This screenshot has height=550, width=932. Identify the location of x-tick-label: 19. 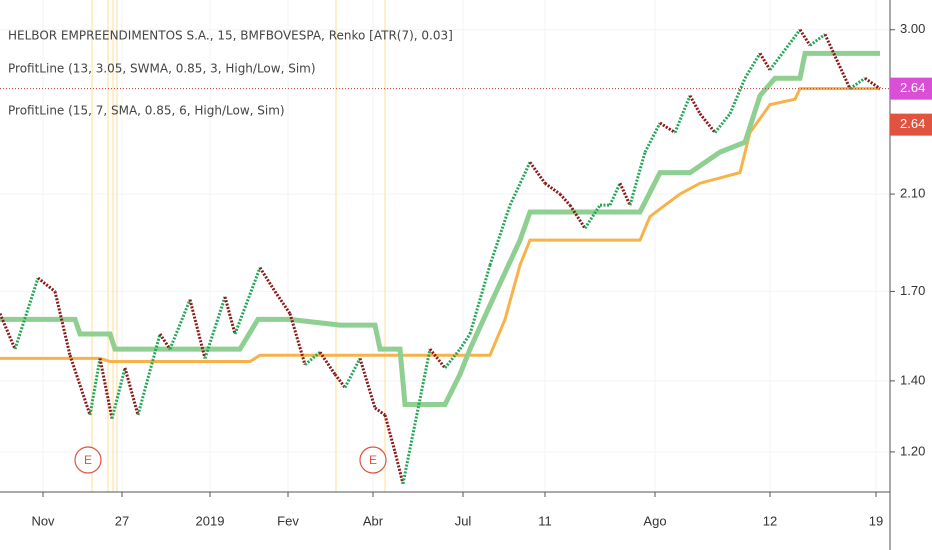
(876, 520).